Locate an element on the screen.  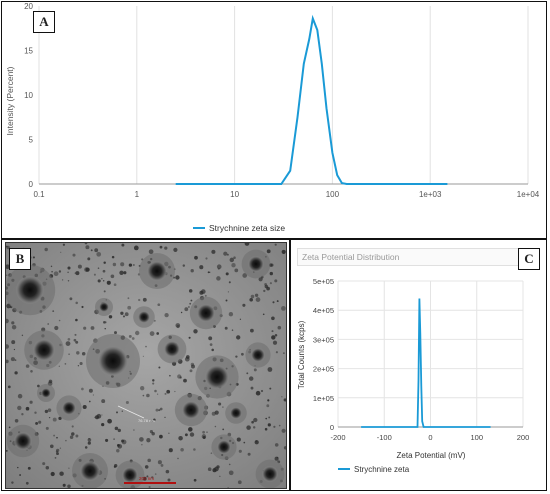
a-y-tick-label: 20 is located at coordinates (28, 6).